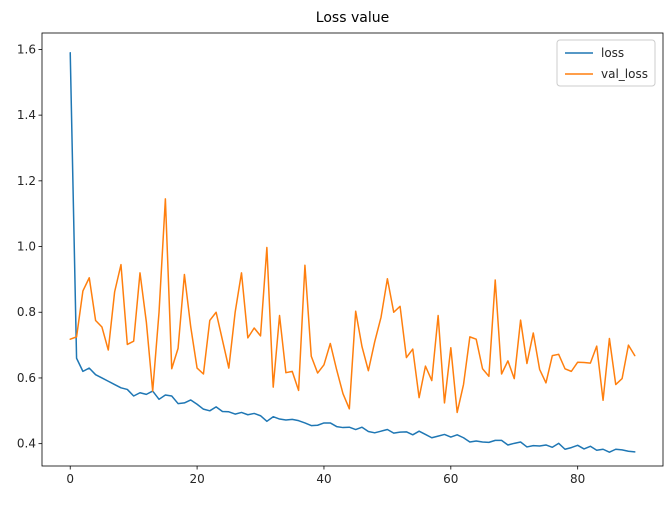 The image size is (671, 528). I want to click on legend-label-loss: loss, so click(612, 53).